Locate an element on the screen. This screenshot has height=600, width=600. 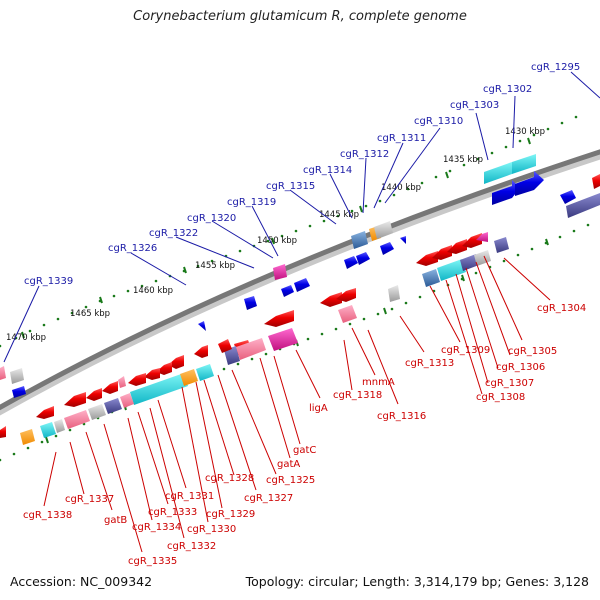
gene-label: gatB is located at coordinates (115, 520).